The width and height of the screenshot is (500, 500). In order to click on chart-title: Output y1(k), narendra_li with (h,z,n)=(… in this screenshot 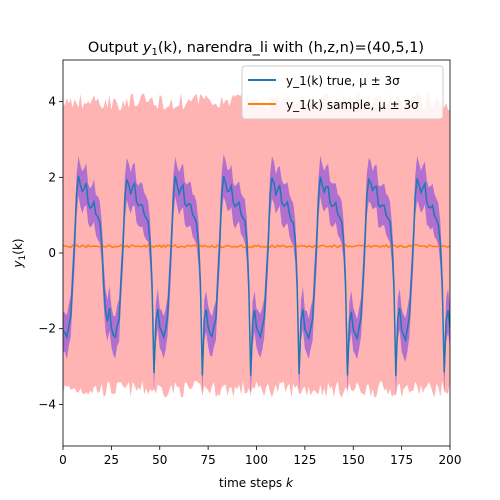, I will do `click(256, 49)`.